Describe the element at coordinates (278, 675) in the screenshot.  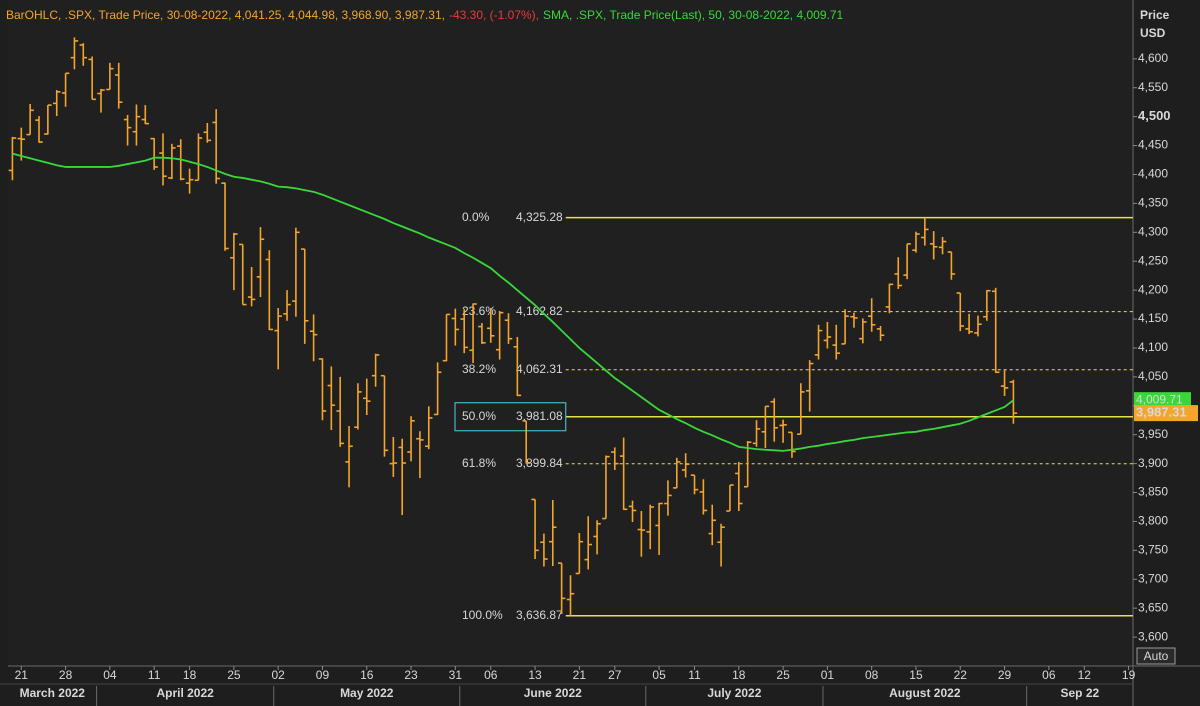
I see `x-tick-label: 02` at that location.